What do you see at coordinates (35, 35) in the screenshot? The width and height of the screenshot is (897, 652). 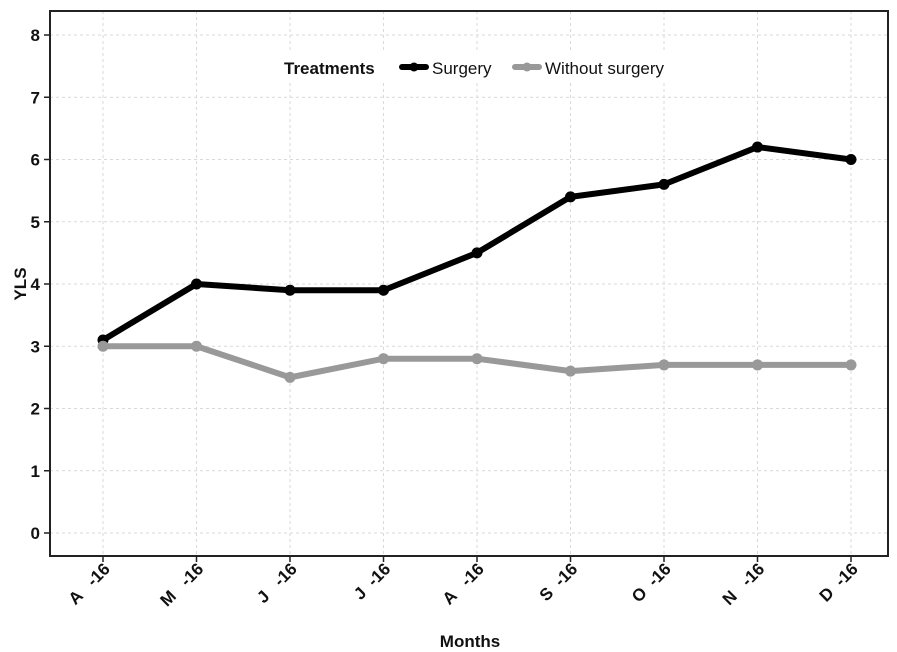 I see `y-tick-label: 8` at bounding box center [35, 35].